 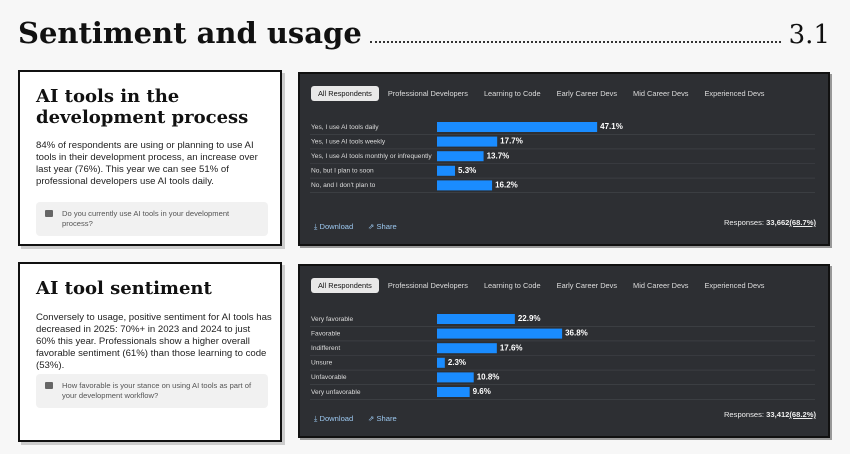 What do you see at coordinates (342, 171) in the screenshot?
I see `category-label: No, but I plan to soon` at bounding box center [342, 171].